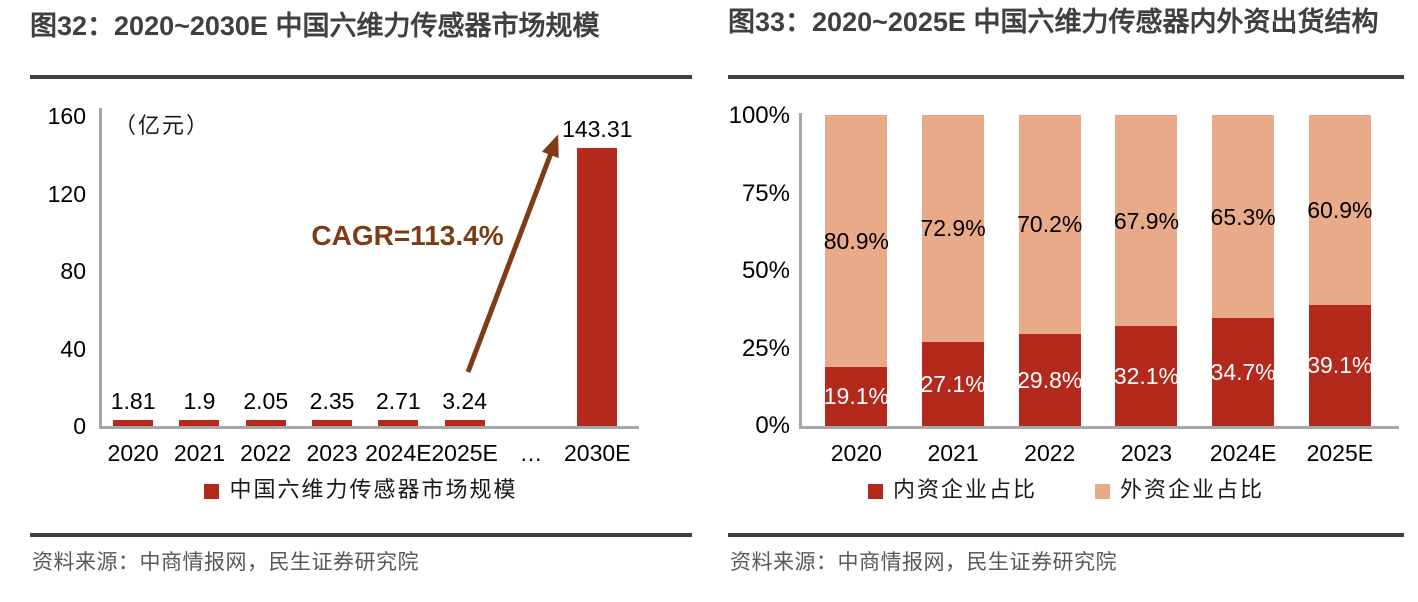 This screenshot has height=602, width=1418. I want to click on foreign-share-label-2024E: 65.3%, so click(1243, 216).